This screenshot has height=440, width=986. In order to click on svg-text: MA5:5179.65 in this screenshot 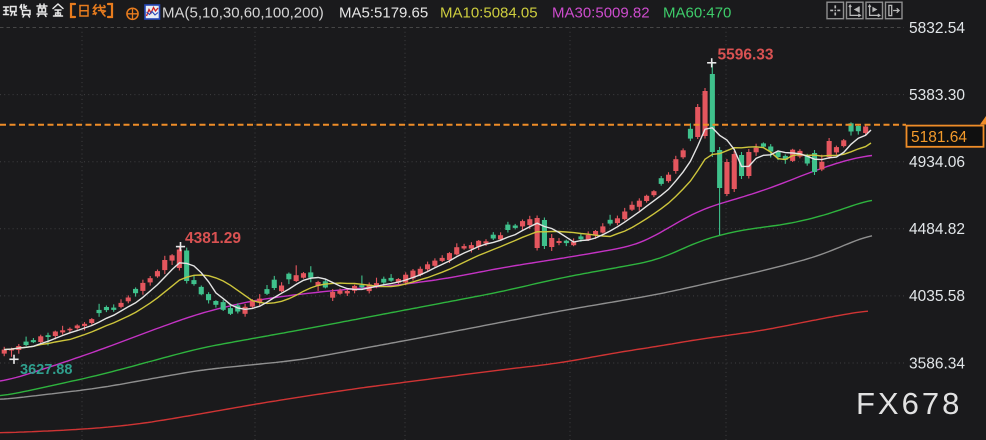, I will do `click(383, 13)`.